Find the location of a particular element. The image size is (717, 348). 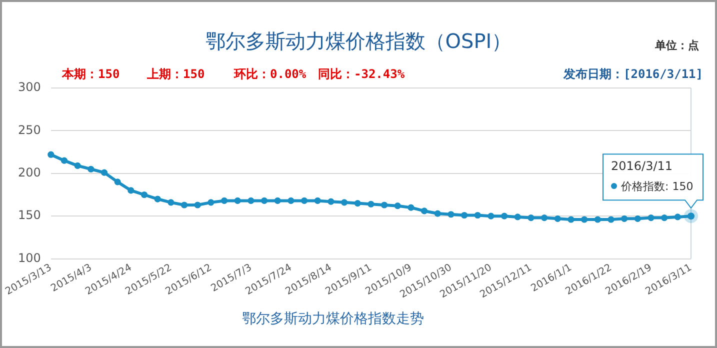

annotation: 价格指数: 150 is located at coordinates (657, 186).